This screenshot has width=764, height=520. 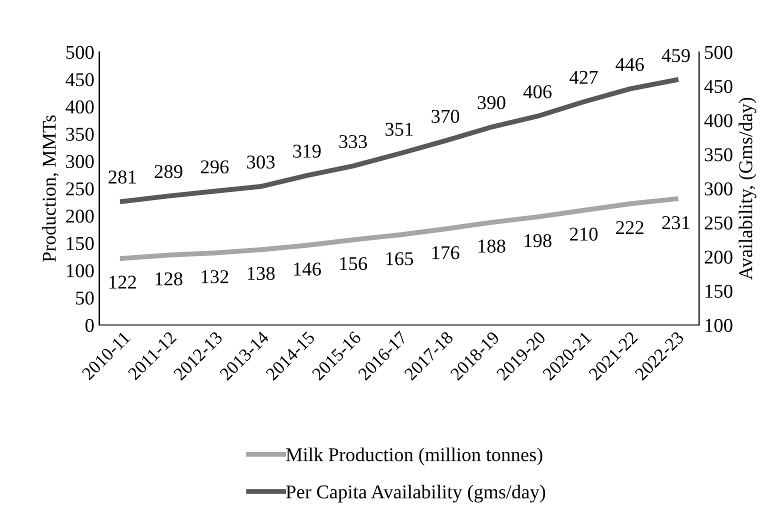 What do you see at coordinates (307, 269) in the screenshot?
I see `data-label: 146` at bounding box center [307, 269].